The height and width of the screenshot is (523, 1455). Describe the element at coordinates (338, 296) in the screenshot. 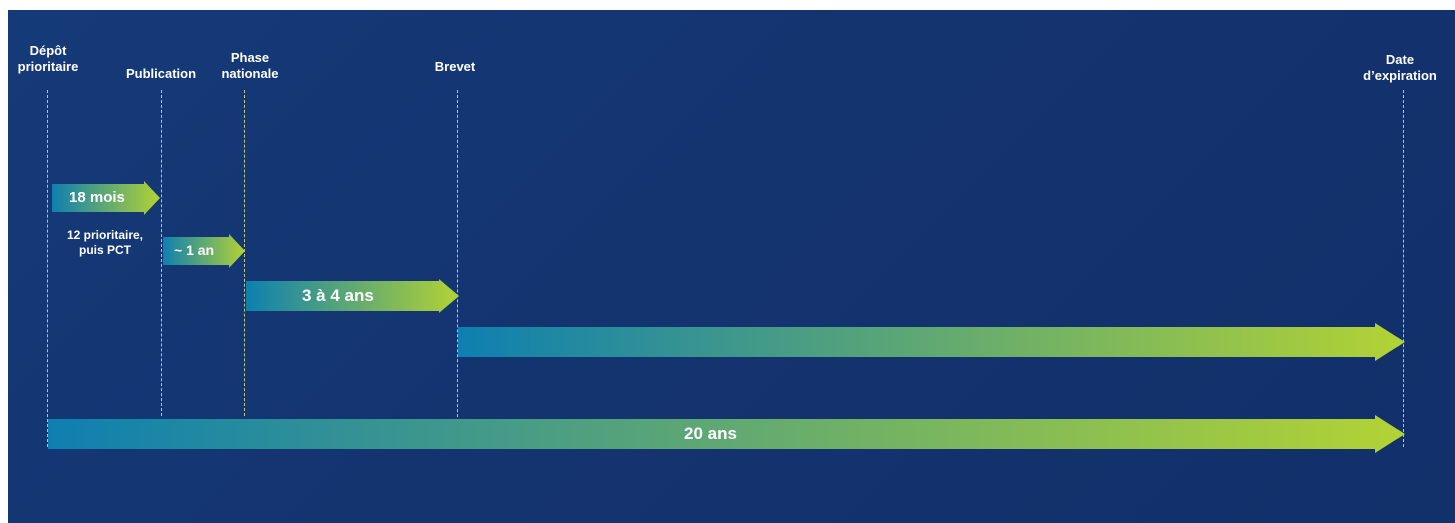

I see `arrow-label-3-a-4-ans: 3 à 4 ans` at that location.